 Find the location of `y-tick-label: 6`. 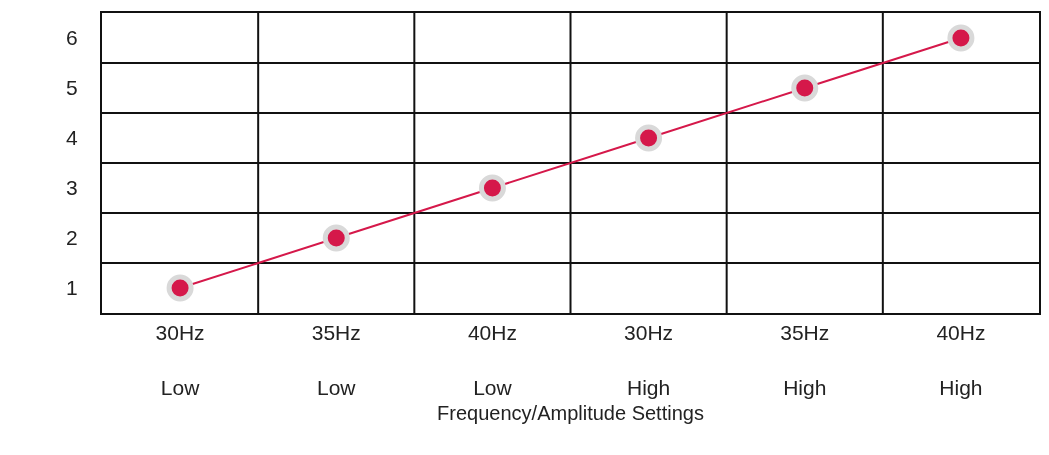

y-tick-label: 6 is located at coordinates (72, 38).